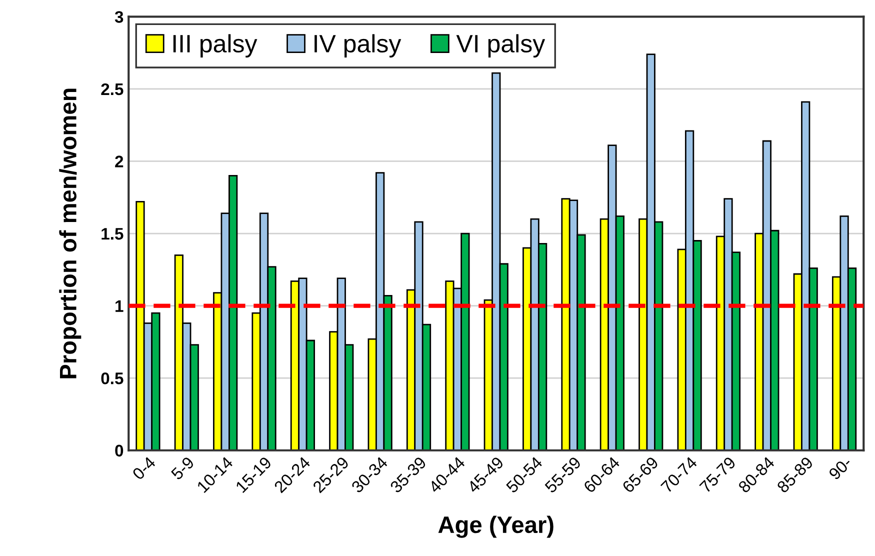  Describe the element at coordinates (70, 233) in the screenshot. I see `y-axis-title: Proportion of men/women` at that location.